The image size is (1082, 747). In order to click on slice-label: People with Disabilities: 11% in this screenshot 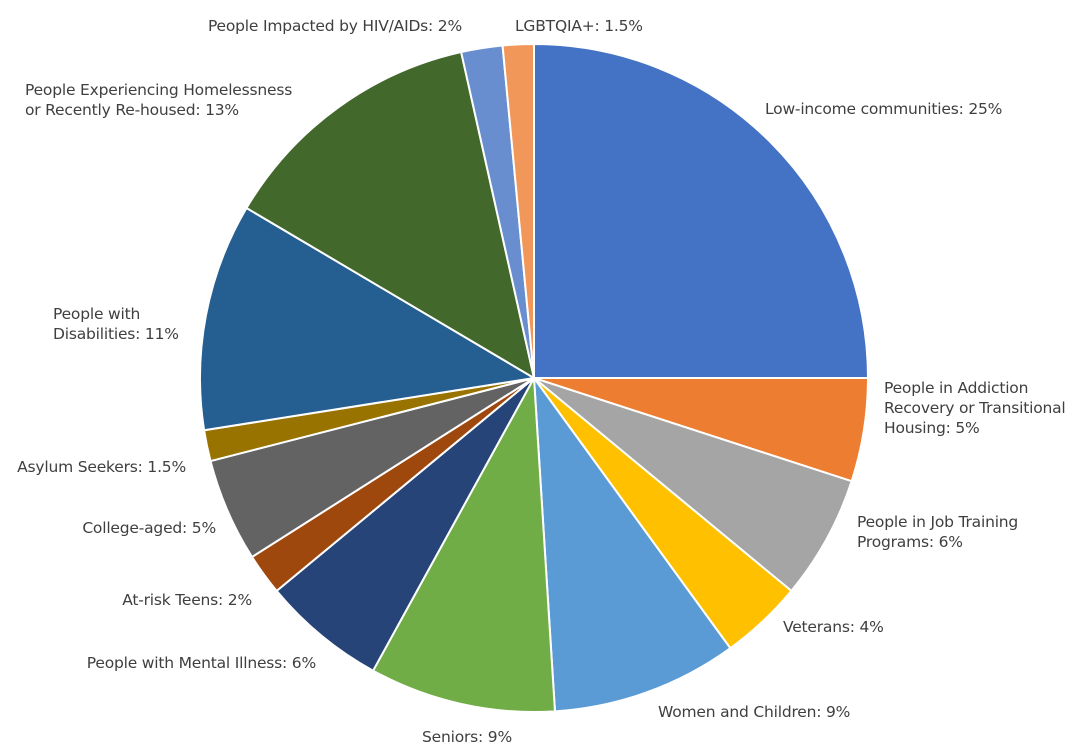, I will do `click(116, 324)`.